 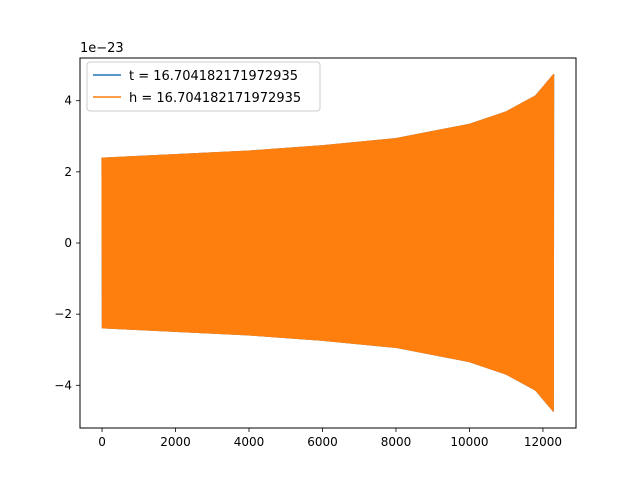 I want to click on x-tick-label: 12000, so click(x=543, y=442).